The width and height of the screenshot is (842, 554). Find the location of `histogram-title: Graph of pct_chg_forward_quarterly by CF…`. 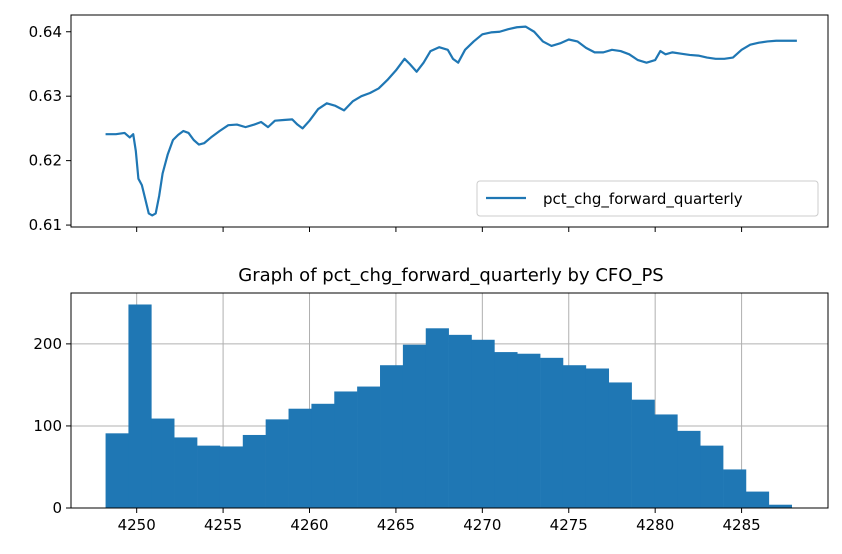

histogram-title: Graph of pct_chg_forward_quarterly by CF… is located at coordinates (450, 275).